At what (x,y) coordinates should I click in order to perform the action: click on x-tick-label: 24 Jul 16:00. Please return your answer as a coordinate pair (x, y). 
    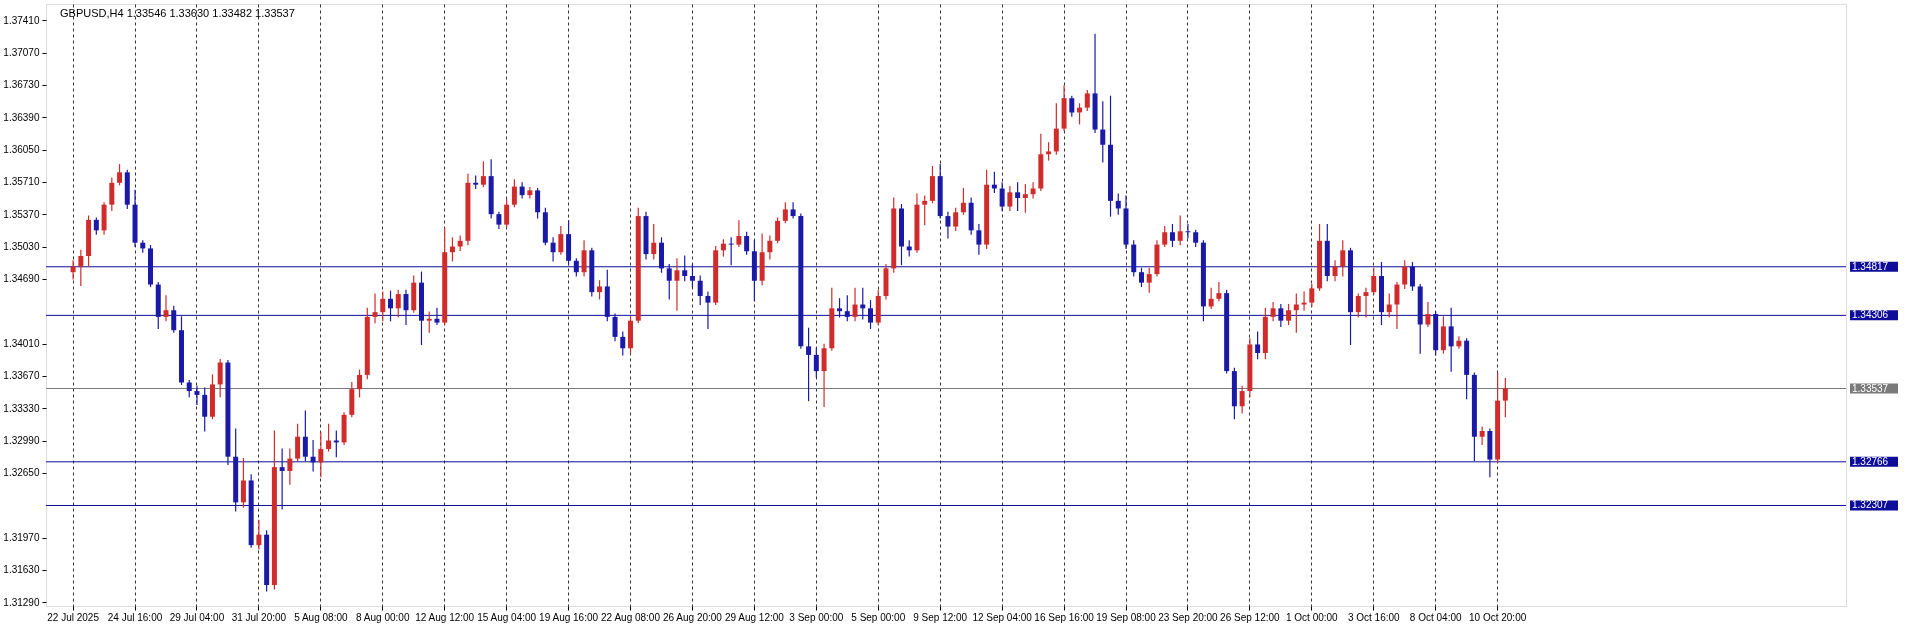
    Looking at the image, I should click on (135, 617).